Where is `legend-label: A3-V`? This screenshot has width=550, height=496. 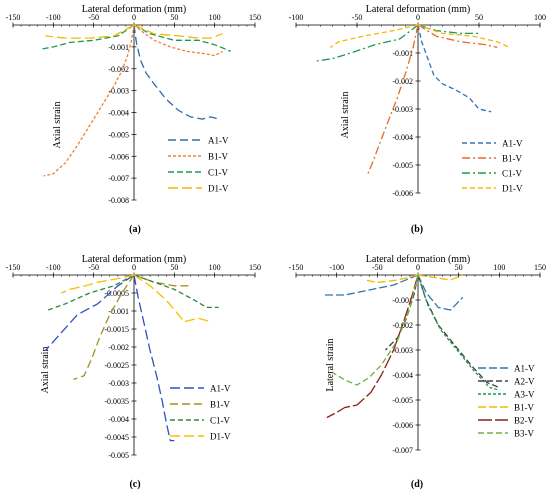 legend-label: A3-V is located at coordinates (524, 395).